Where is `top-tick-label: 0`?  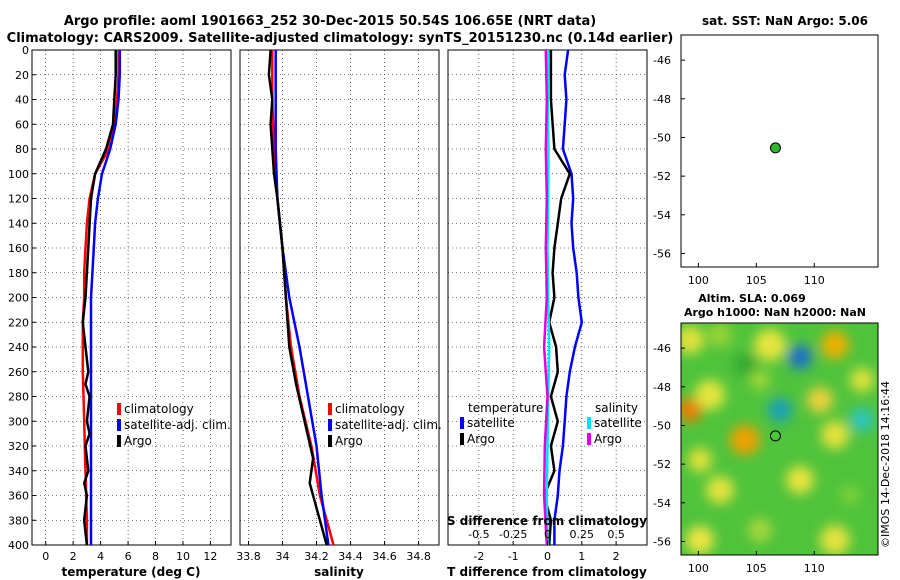
top-tick-label: 0 is located at coordinates (547, 534).